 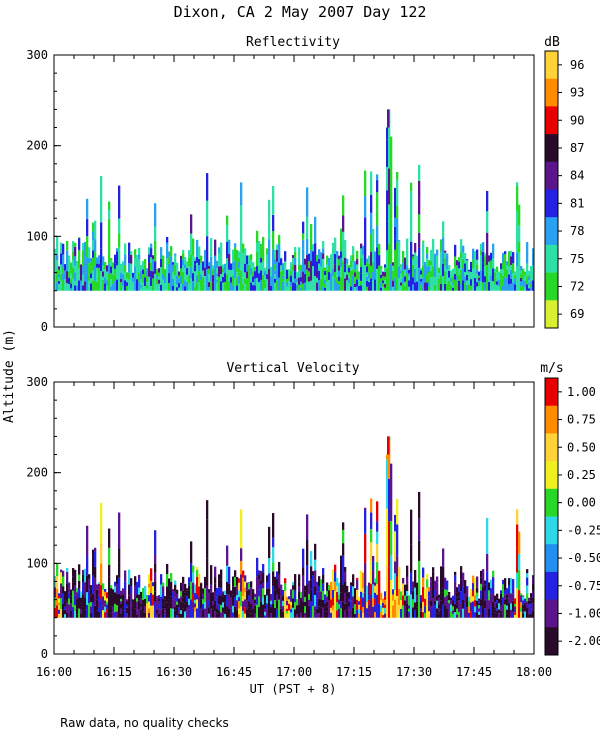 I want to click on colorbar-tick-label: 1.00, so click(x=581, y=392).